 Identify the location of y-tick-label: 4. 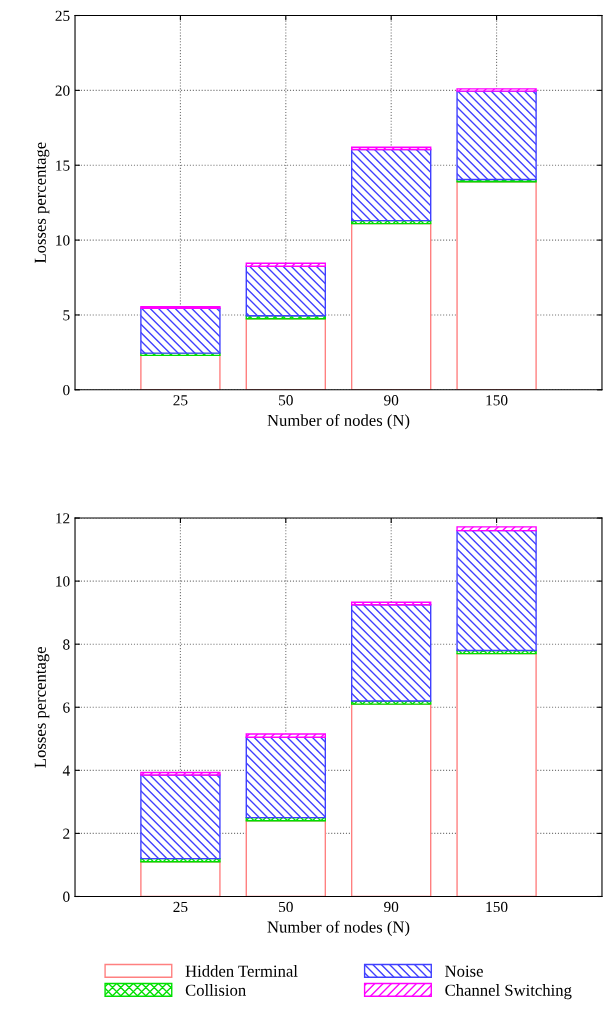
(66, 770).